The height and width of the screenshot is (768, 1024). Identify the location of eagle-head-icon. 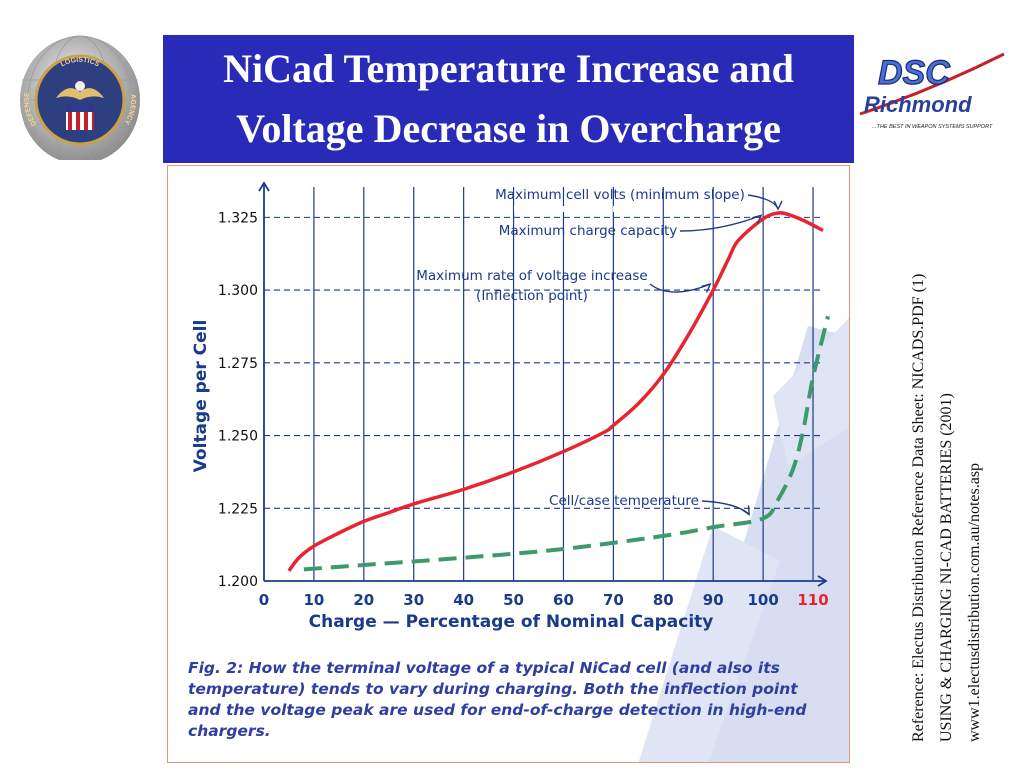
(80, 86).